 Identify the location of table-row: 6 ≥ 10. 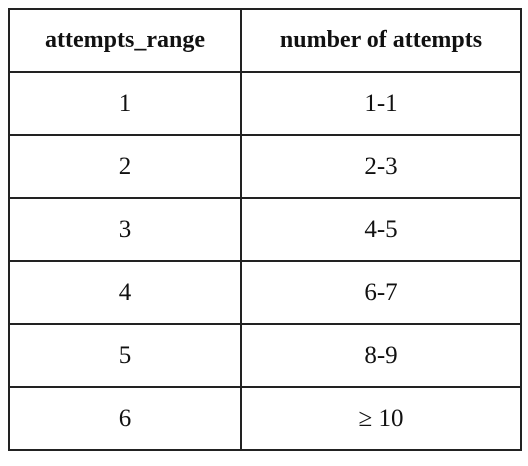
(265, 418).